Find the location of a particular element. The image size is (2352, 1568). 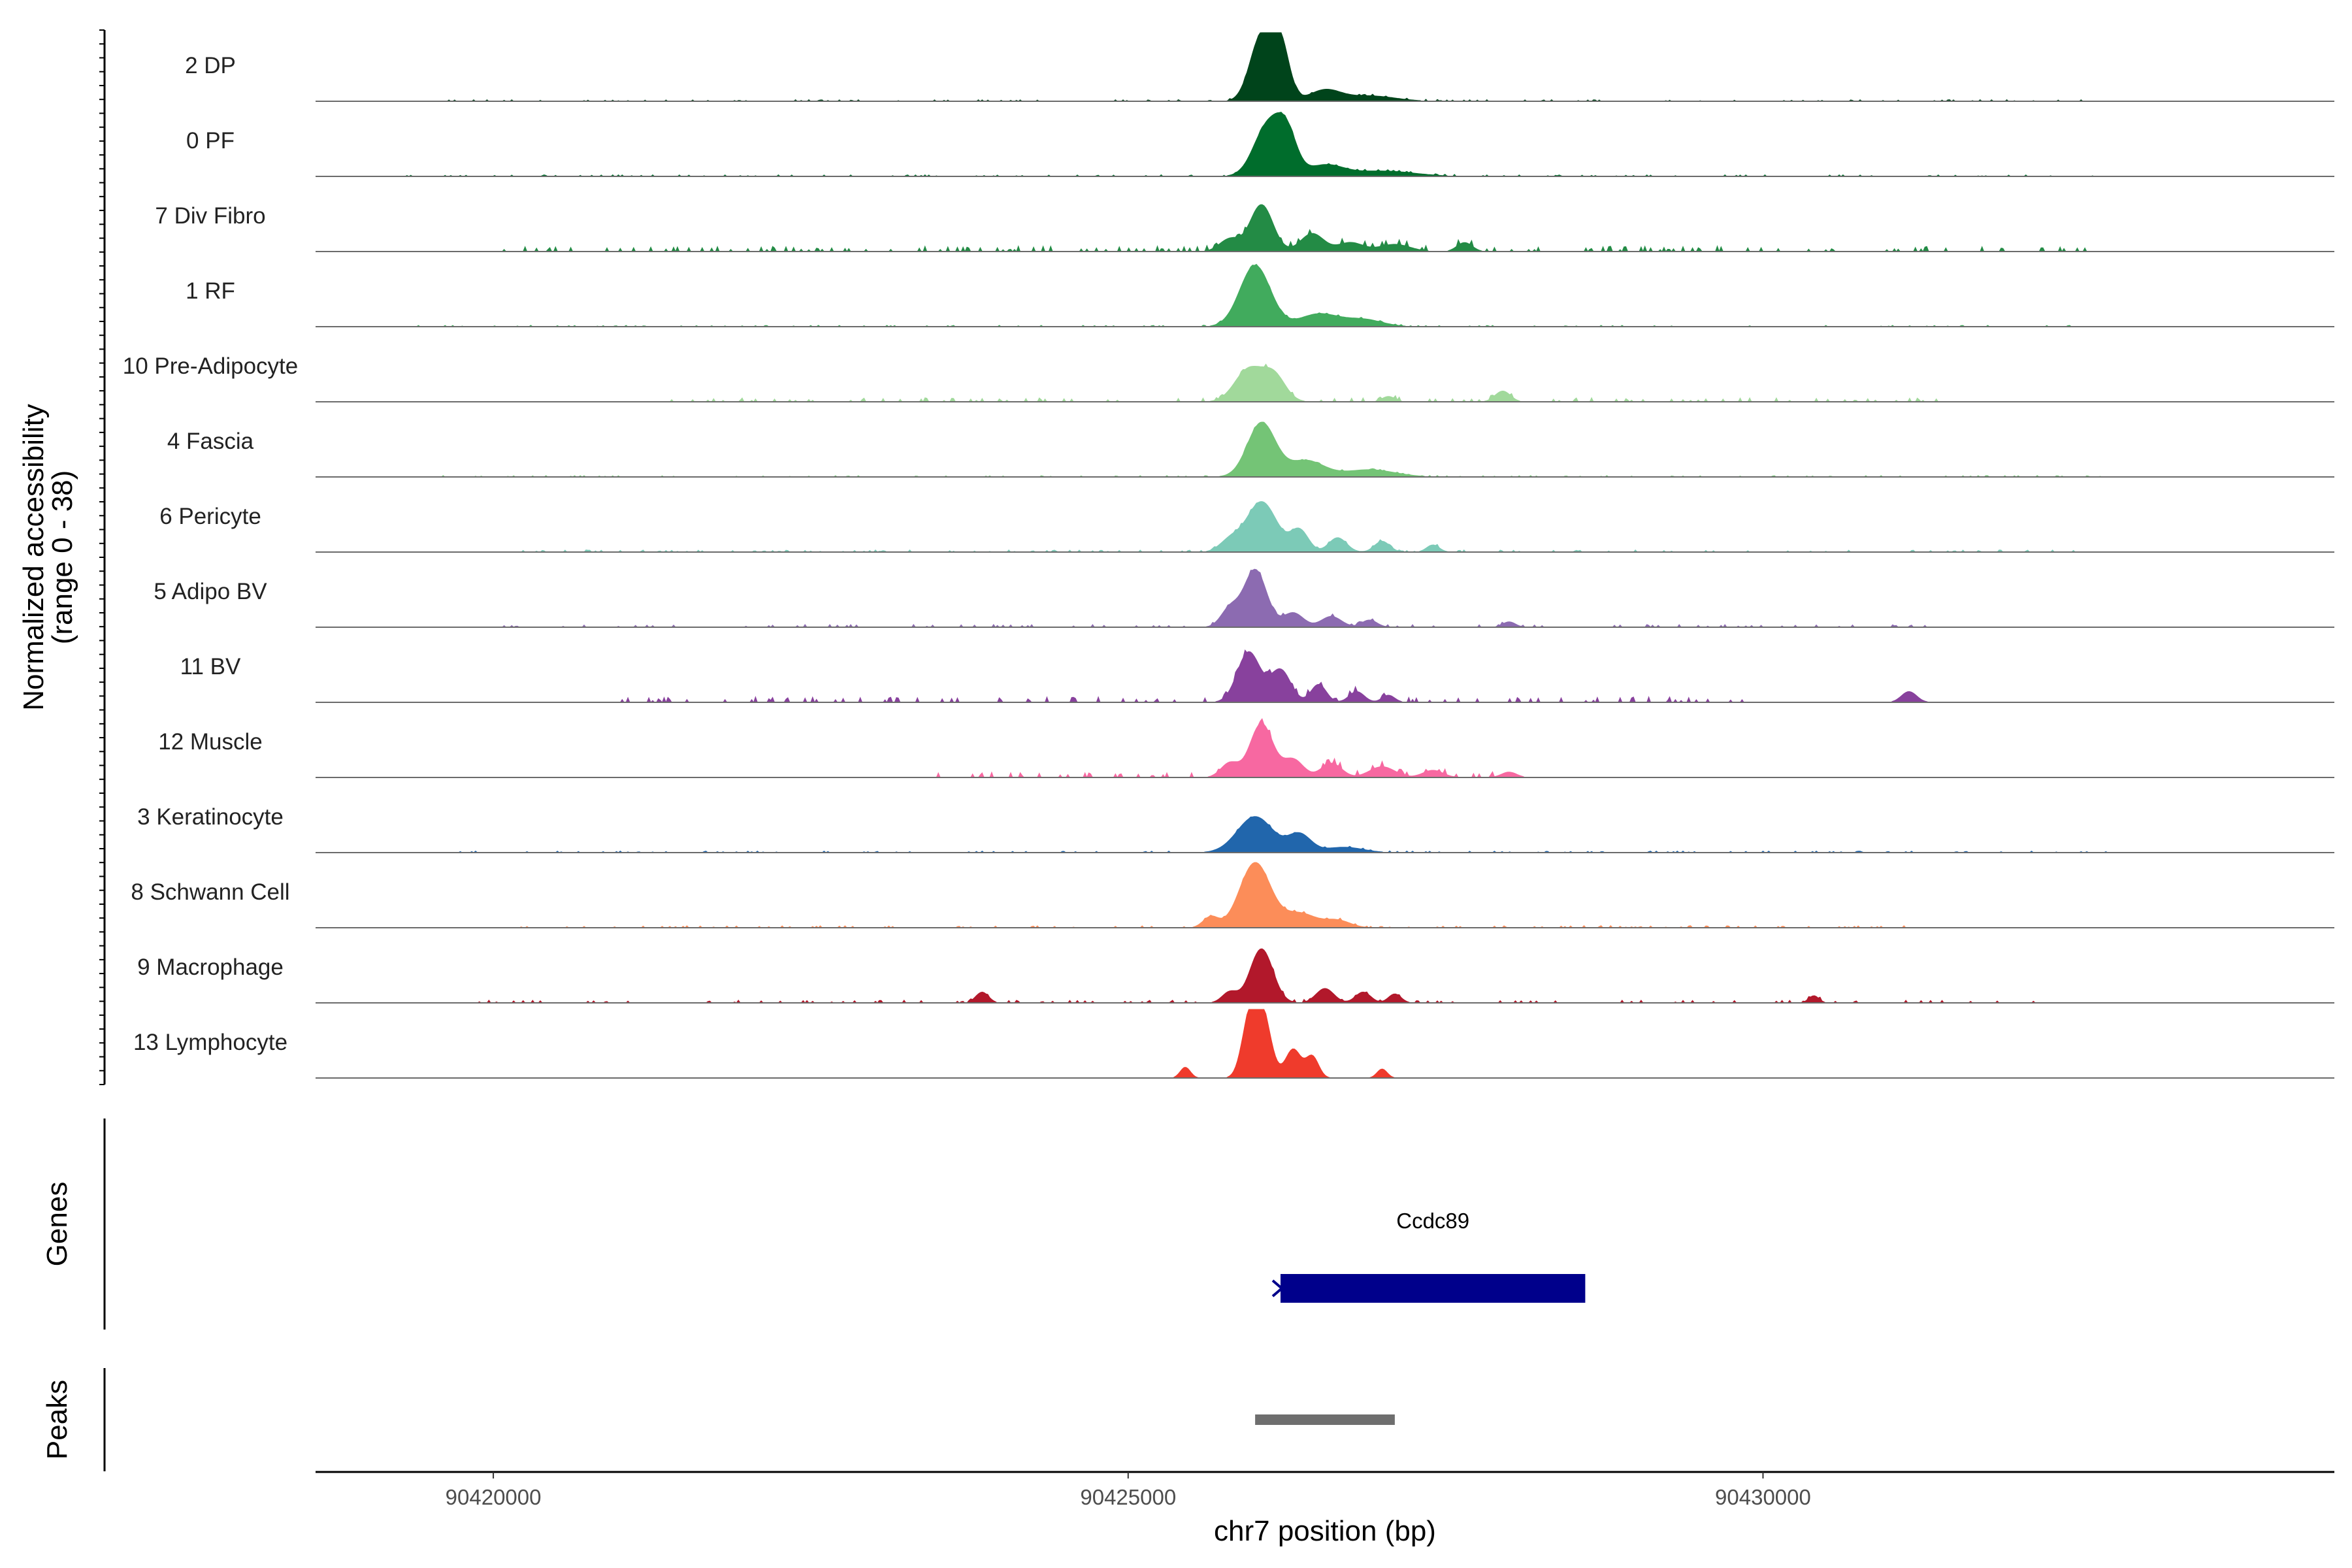

x-axis-title: chr7 position (bp) is located at coordinates (1325, 1531).